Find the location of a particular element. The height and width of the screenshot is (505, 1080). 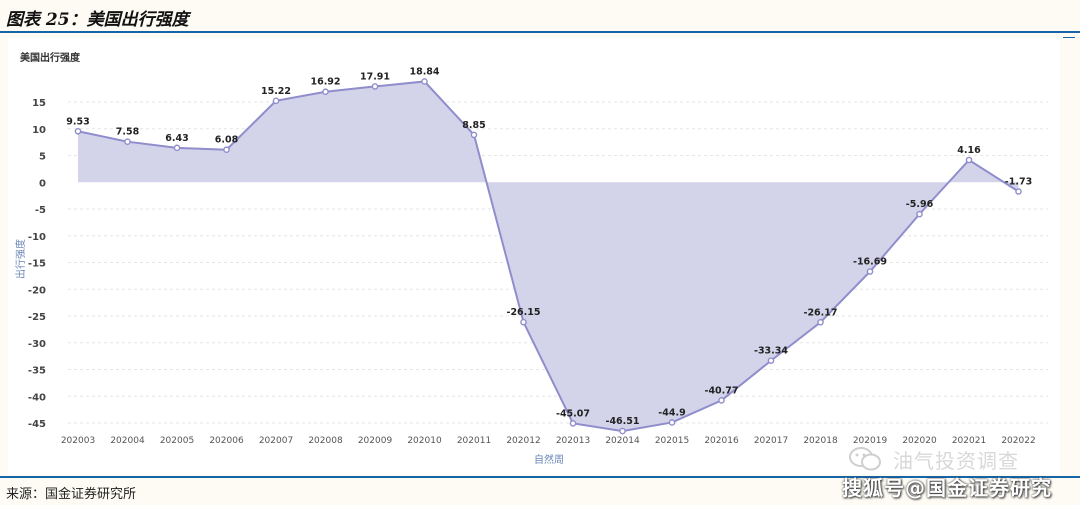

y-tick-label: -15 is located at coordinates (37, 264).